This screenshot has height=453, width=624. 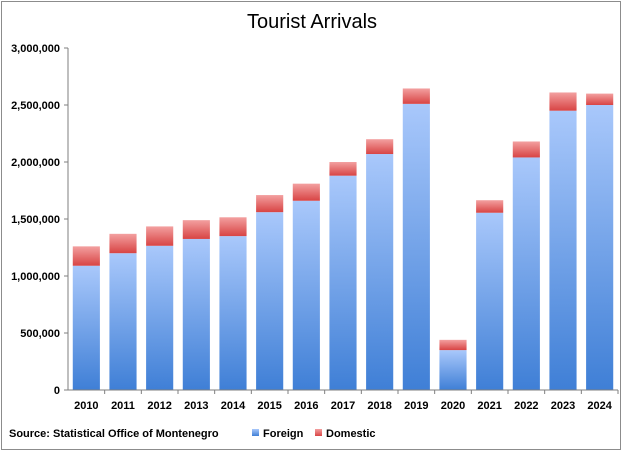 What do you see at coordinates (306, 406) in the screenshot?
I see `x-tick-label: 2016` at bounding box center [306, 406].